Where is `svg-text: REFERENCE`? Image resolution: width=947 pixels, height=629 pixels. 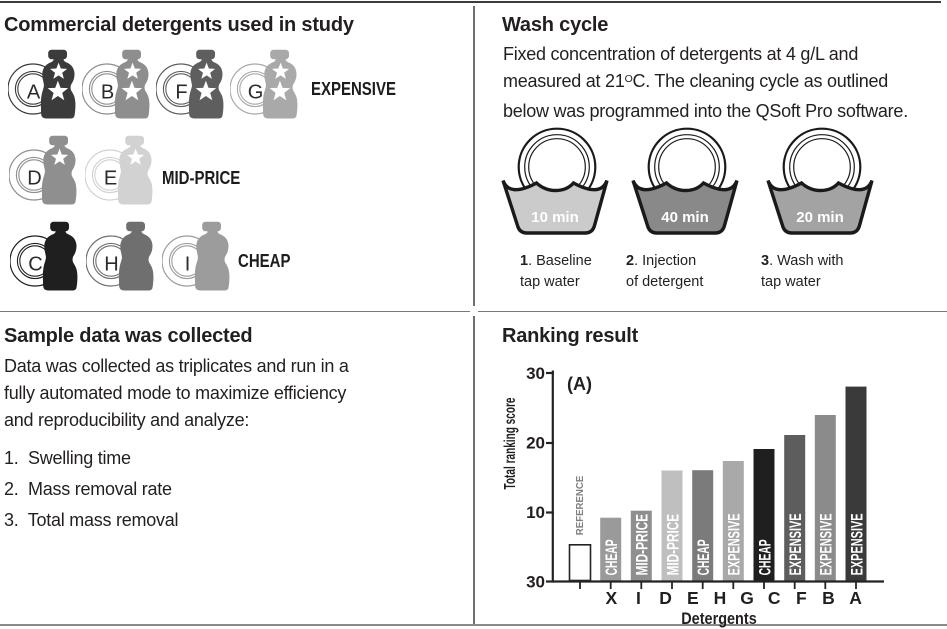
svg-text: REFERENCE is located at coordinates (580, 506).